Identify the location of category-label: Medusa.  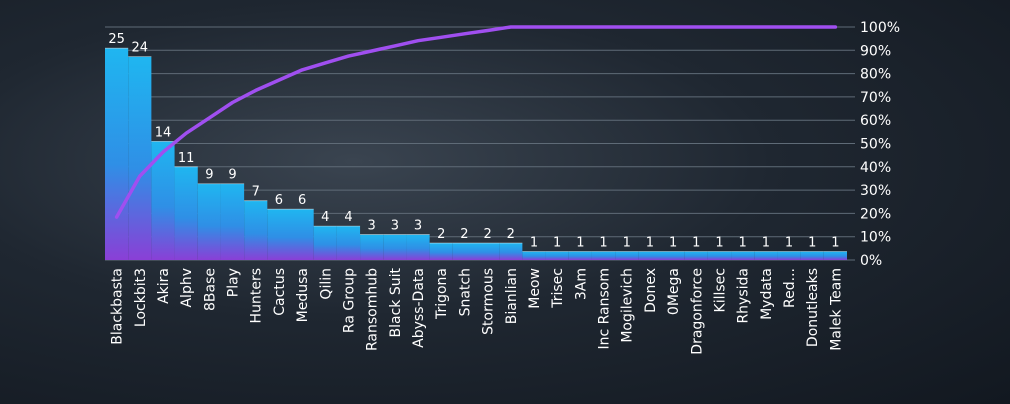
(303, 295).